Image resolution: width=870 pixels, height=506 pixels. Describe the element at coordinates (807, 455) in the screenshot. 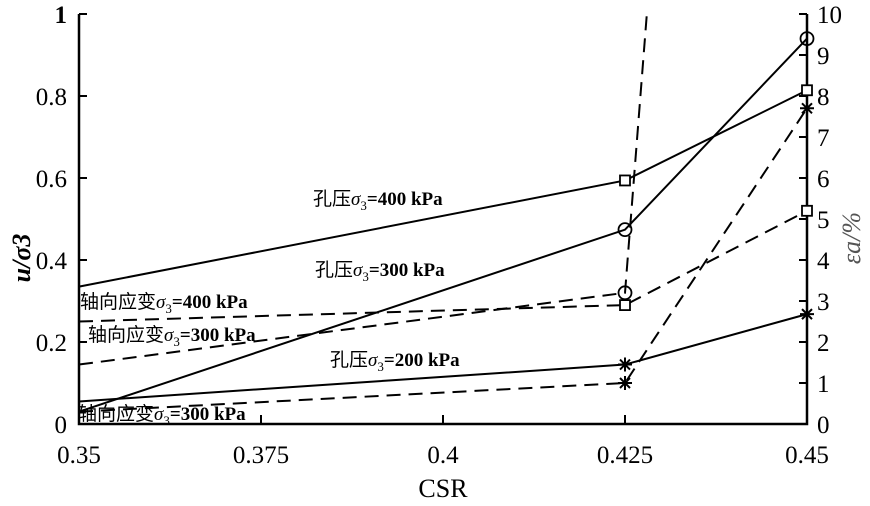

I see `x-tick-label: 0.45` at that location.